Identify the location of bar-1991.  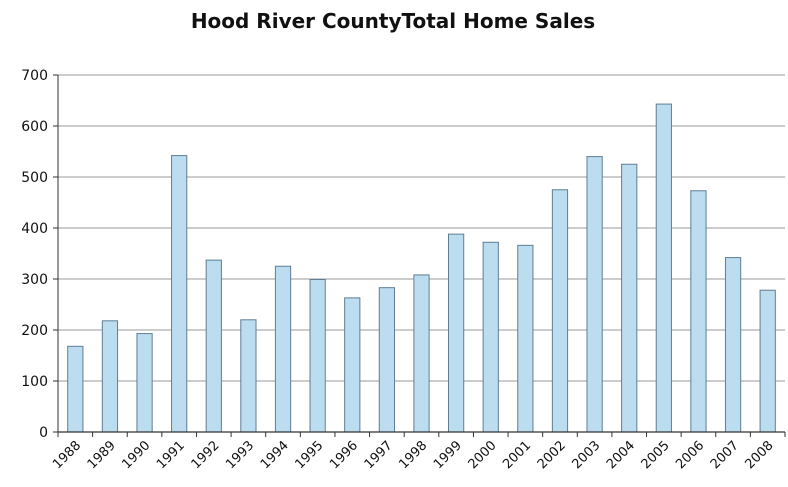
(179, 294).